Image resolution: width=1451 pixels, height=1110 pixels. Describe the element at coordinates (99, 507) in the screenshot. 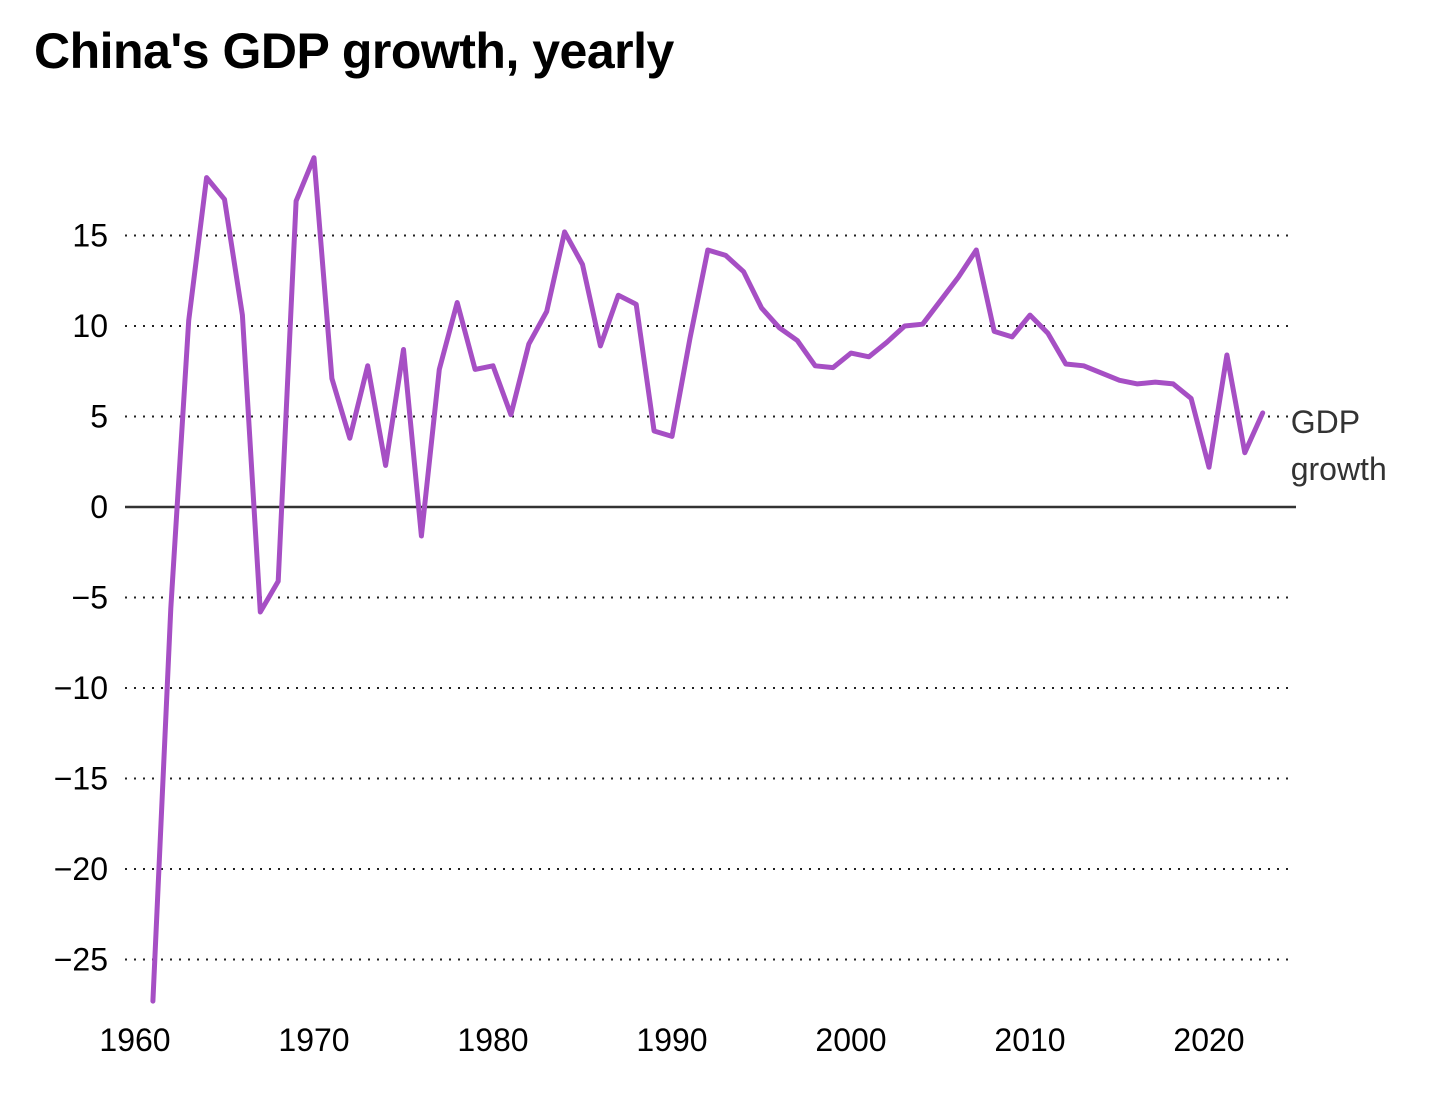

I see `y-tick-label: 0` at that location.